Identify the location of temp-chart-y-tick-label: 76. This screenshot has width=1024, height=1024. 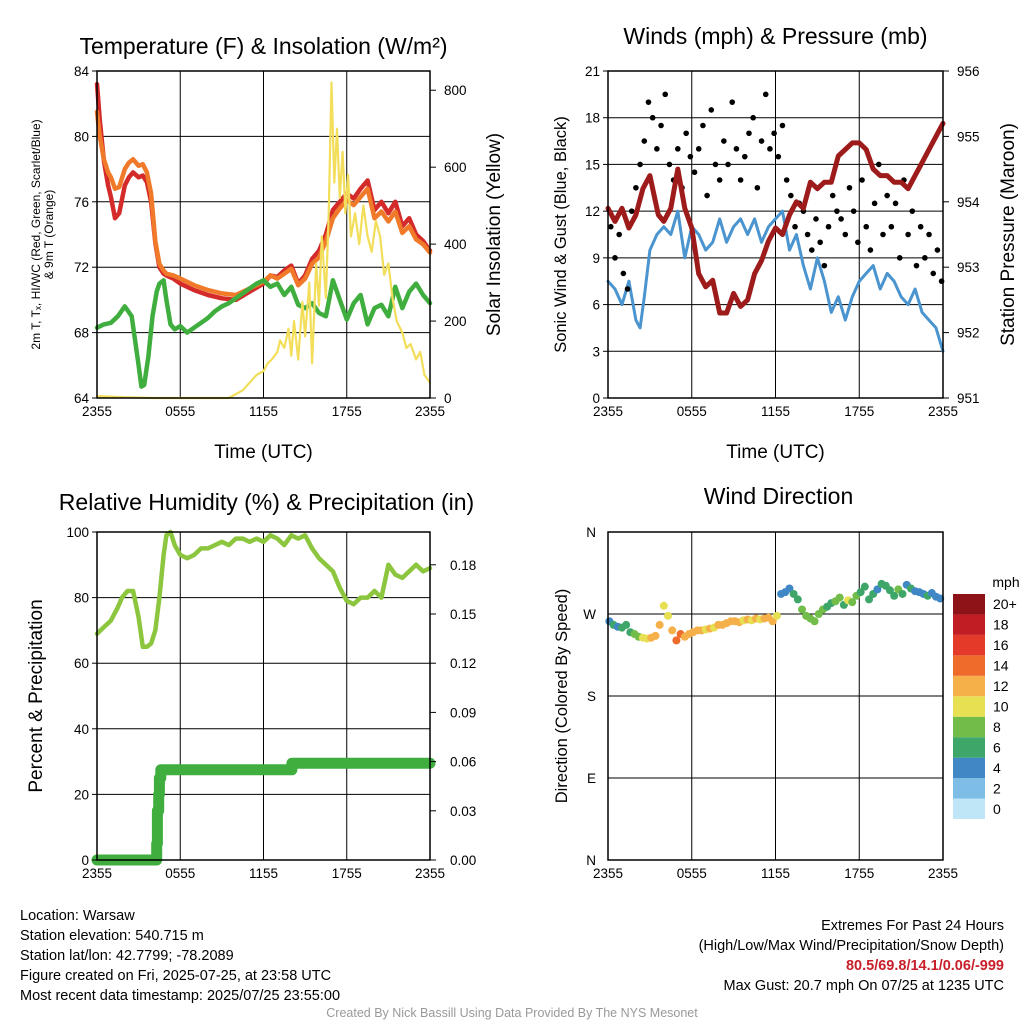
(81, 202).